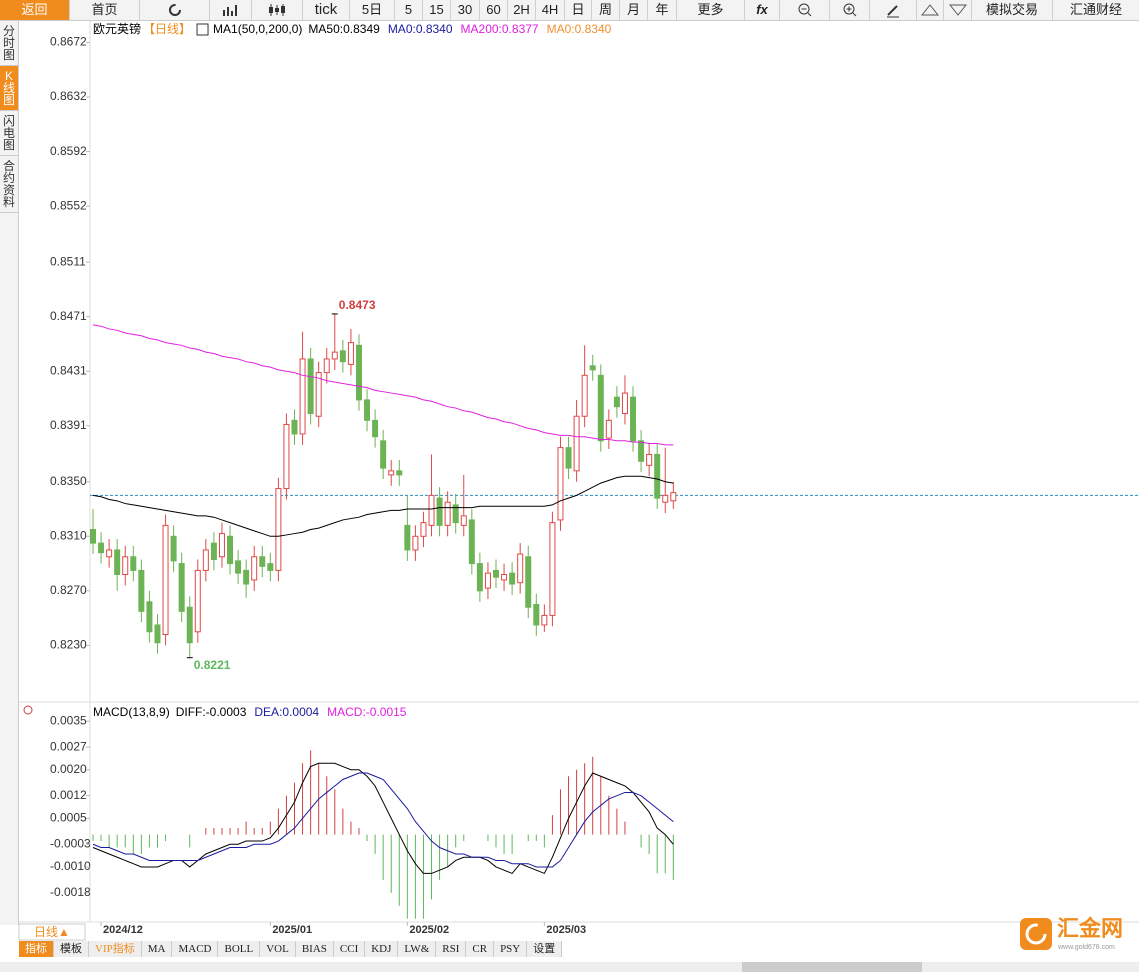 The height and width of the screenshot is (972, 1139). What do you see at coordinates (68, 42) in the screenshot?
I see `y-tick-label: 0.8672` at bounding box center [68, 42].